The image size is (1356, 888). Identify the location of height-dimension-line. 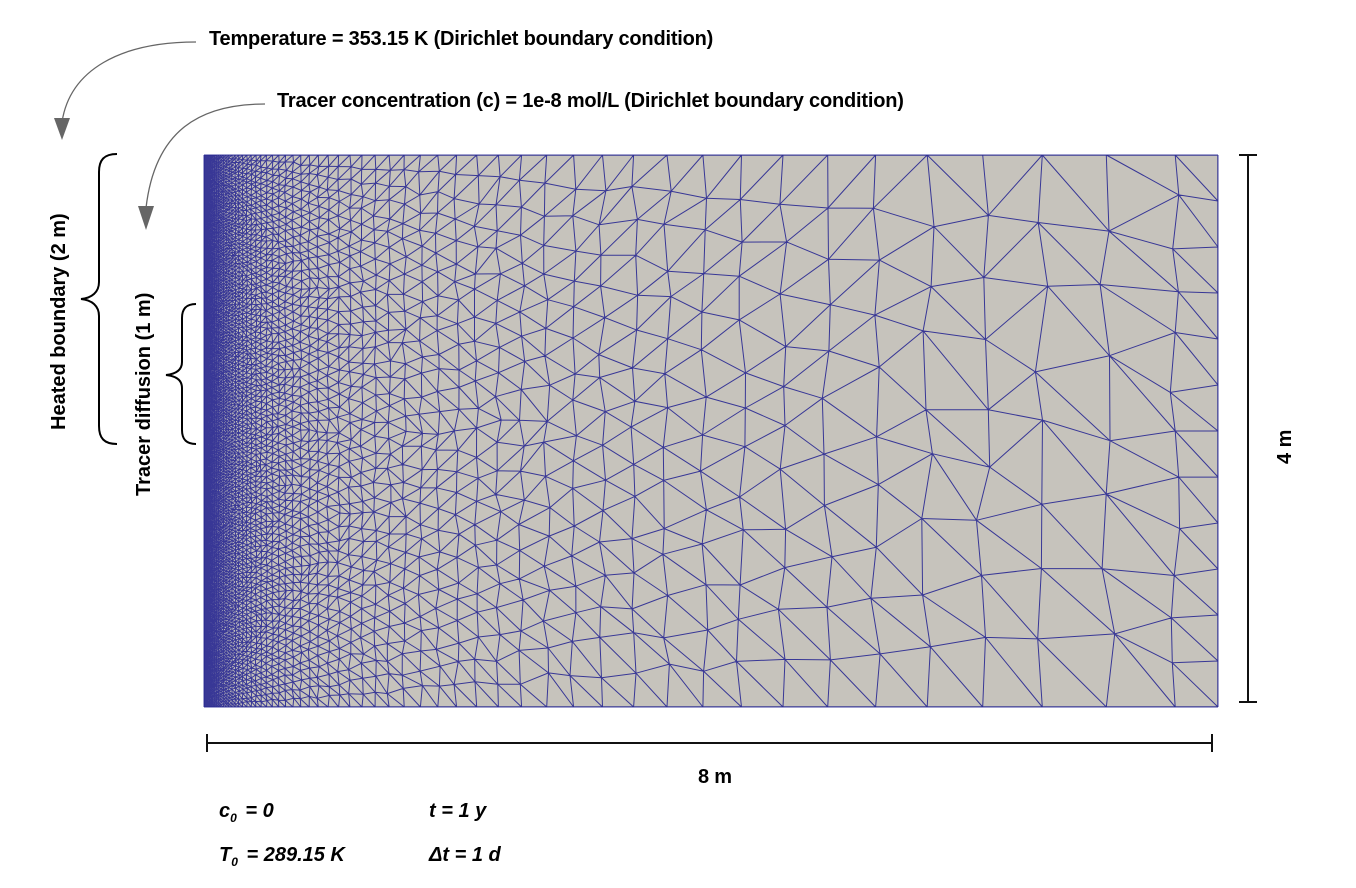
(1248, 428).